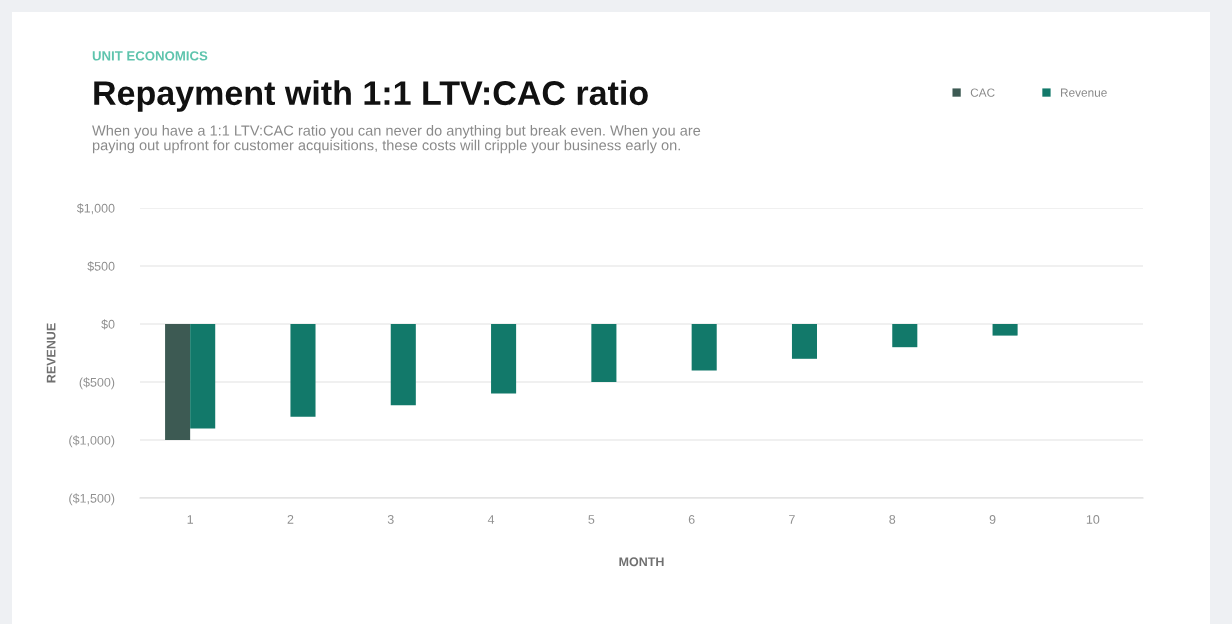 This screenshot has height=624, width=1232. Describe the element at coordinates (101, 266) in the screenshot. I see `y-tick-label: $500` at that location.